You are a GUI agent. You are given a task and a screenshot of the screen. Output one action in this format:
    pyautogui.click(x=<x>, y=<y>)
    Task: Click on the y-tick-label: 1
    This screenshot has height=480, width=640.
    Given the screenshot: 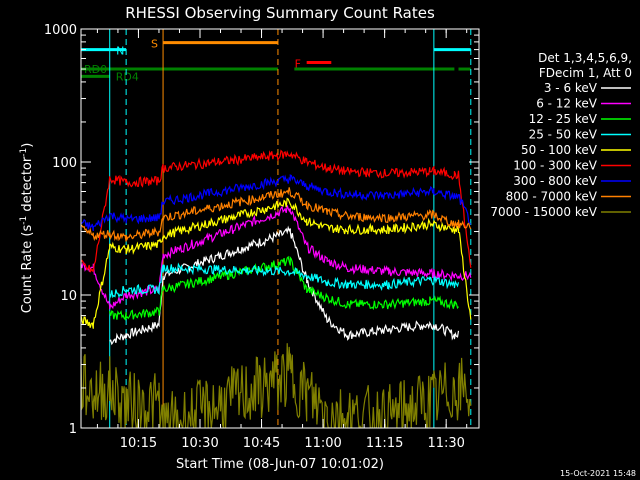 What is the action you would take?
    pyautogui.click(x=73, y=429)
    